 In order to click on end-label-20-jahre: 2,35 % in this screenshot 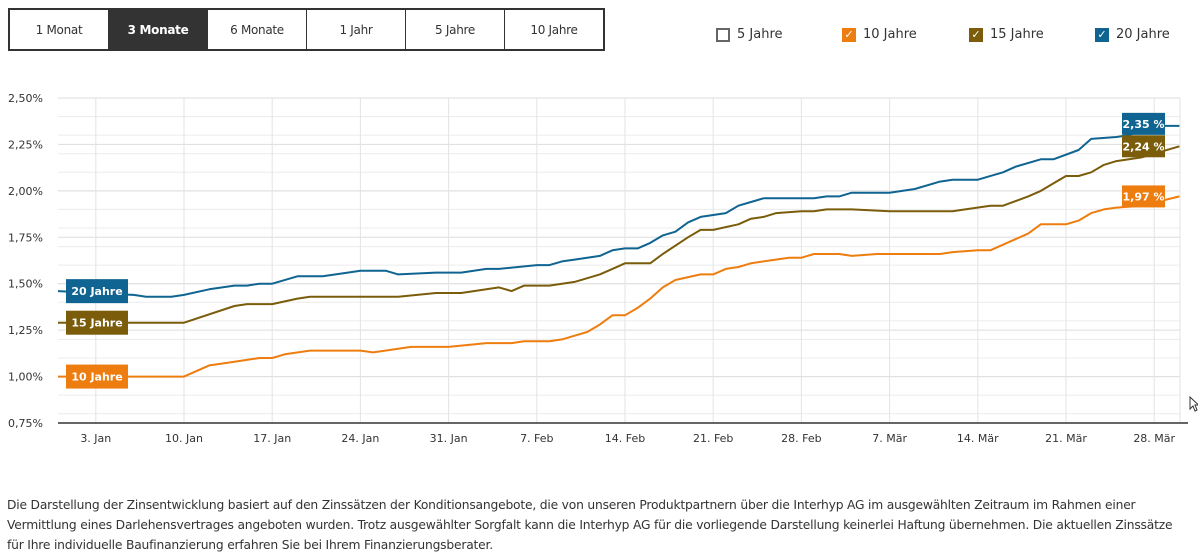, I will do `click(1143, 123)`.